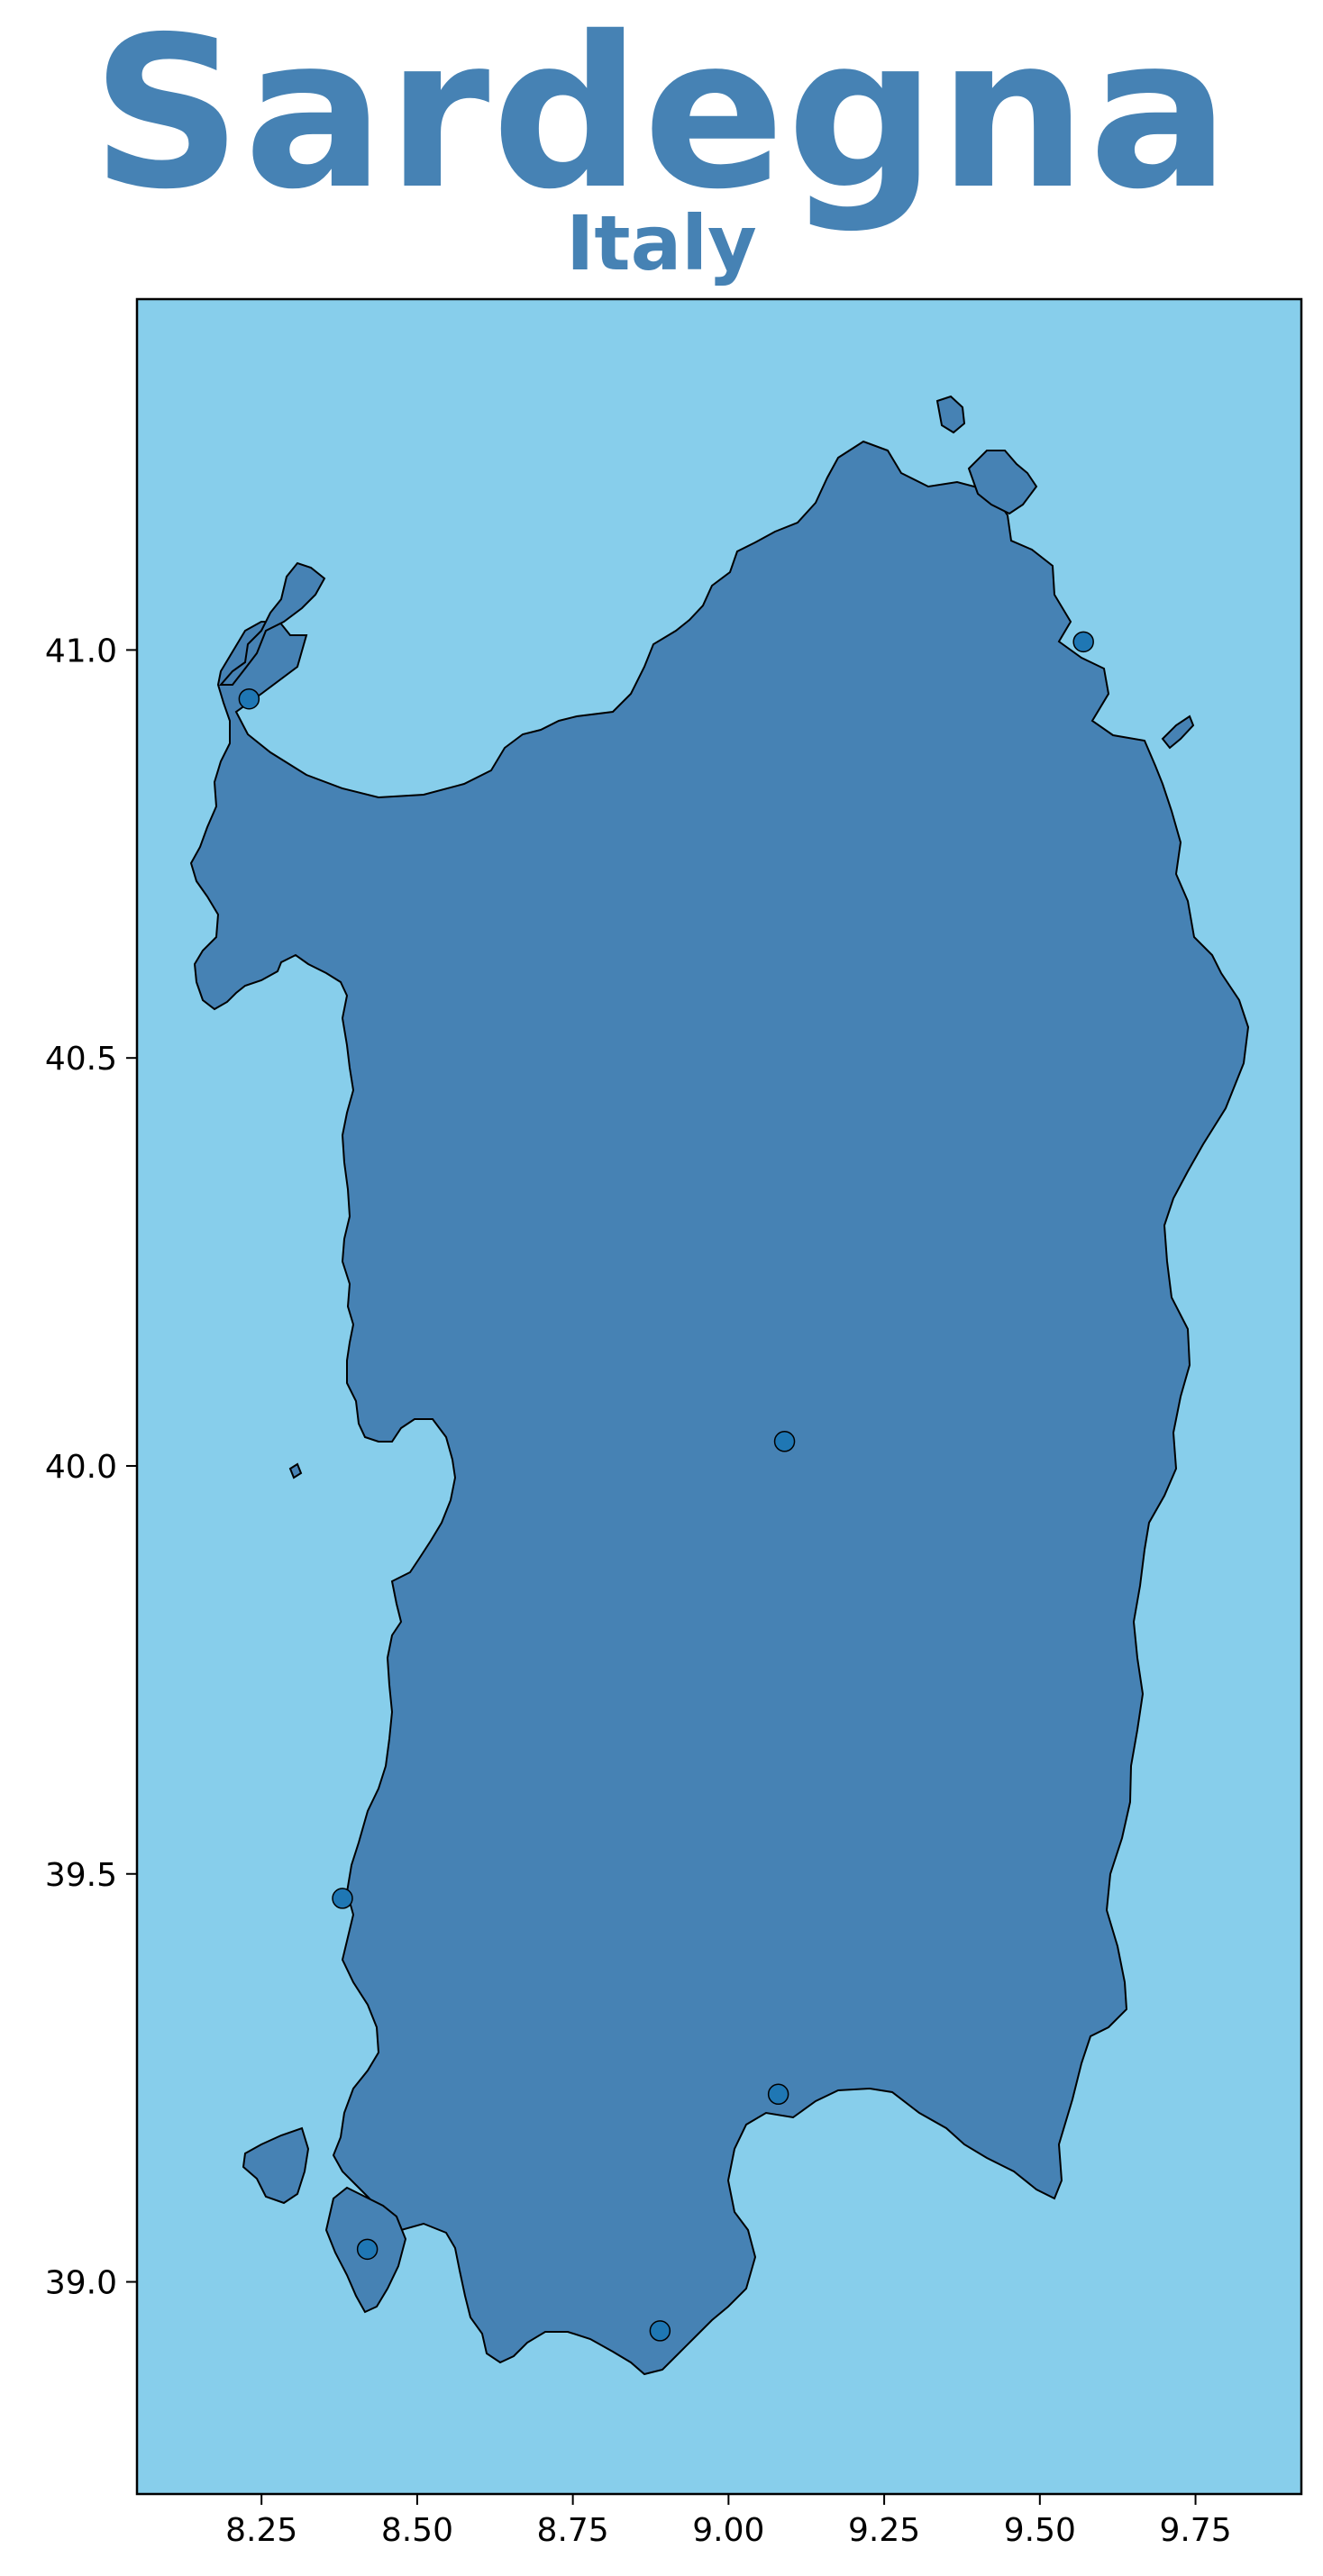 This screenshot has width=1323, height=2576. Describe the element at coordinates (81, 1875) in the screenshot. I see `y-tick-label: 39.5` at that location.